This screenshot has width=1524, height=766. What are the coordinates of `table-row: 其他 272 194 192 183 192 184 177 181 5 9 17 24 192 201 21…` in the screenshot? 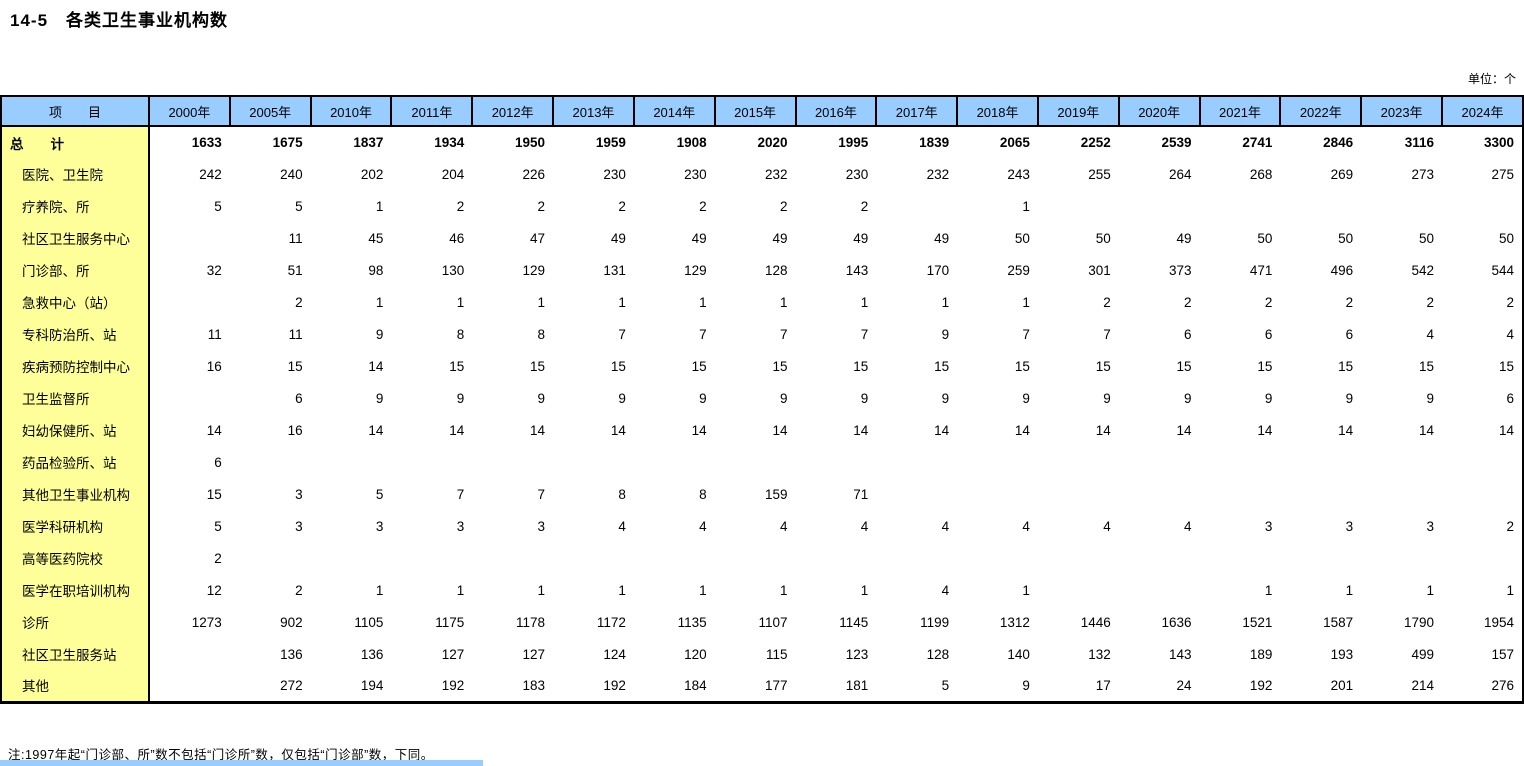 It's located at (761, 687).